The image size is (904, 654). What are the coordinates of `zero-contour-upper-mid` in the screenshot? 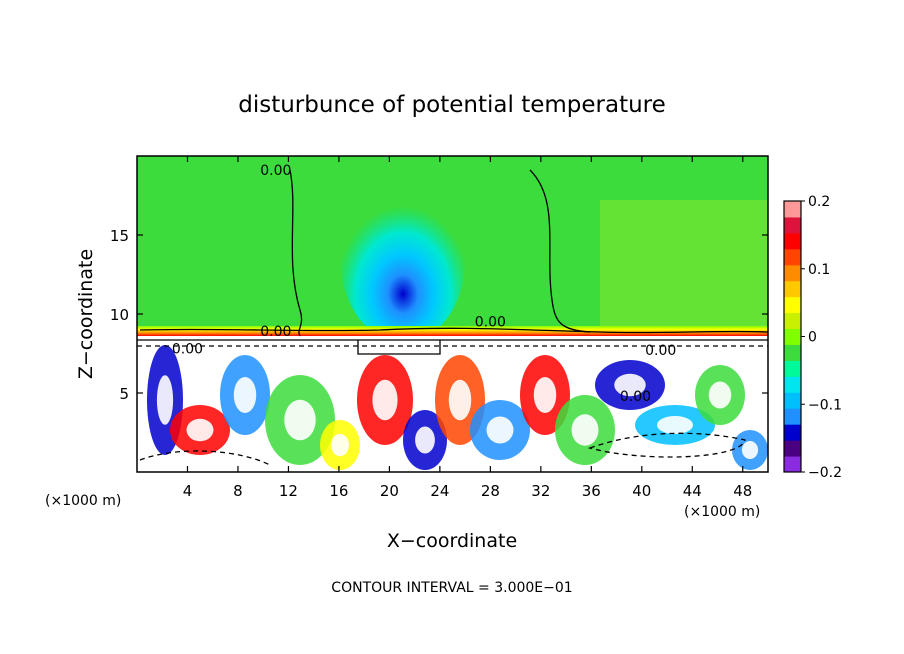 It's located at (560, 251).